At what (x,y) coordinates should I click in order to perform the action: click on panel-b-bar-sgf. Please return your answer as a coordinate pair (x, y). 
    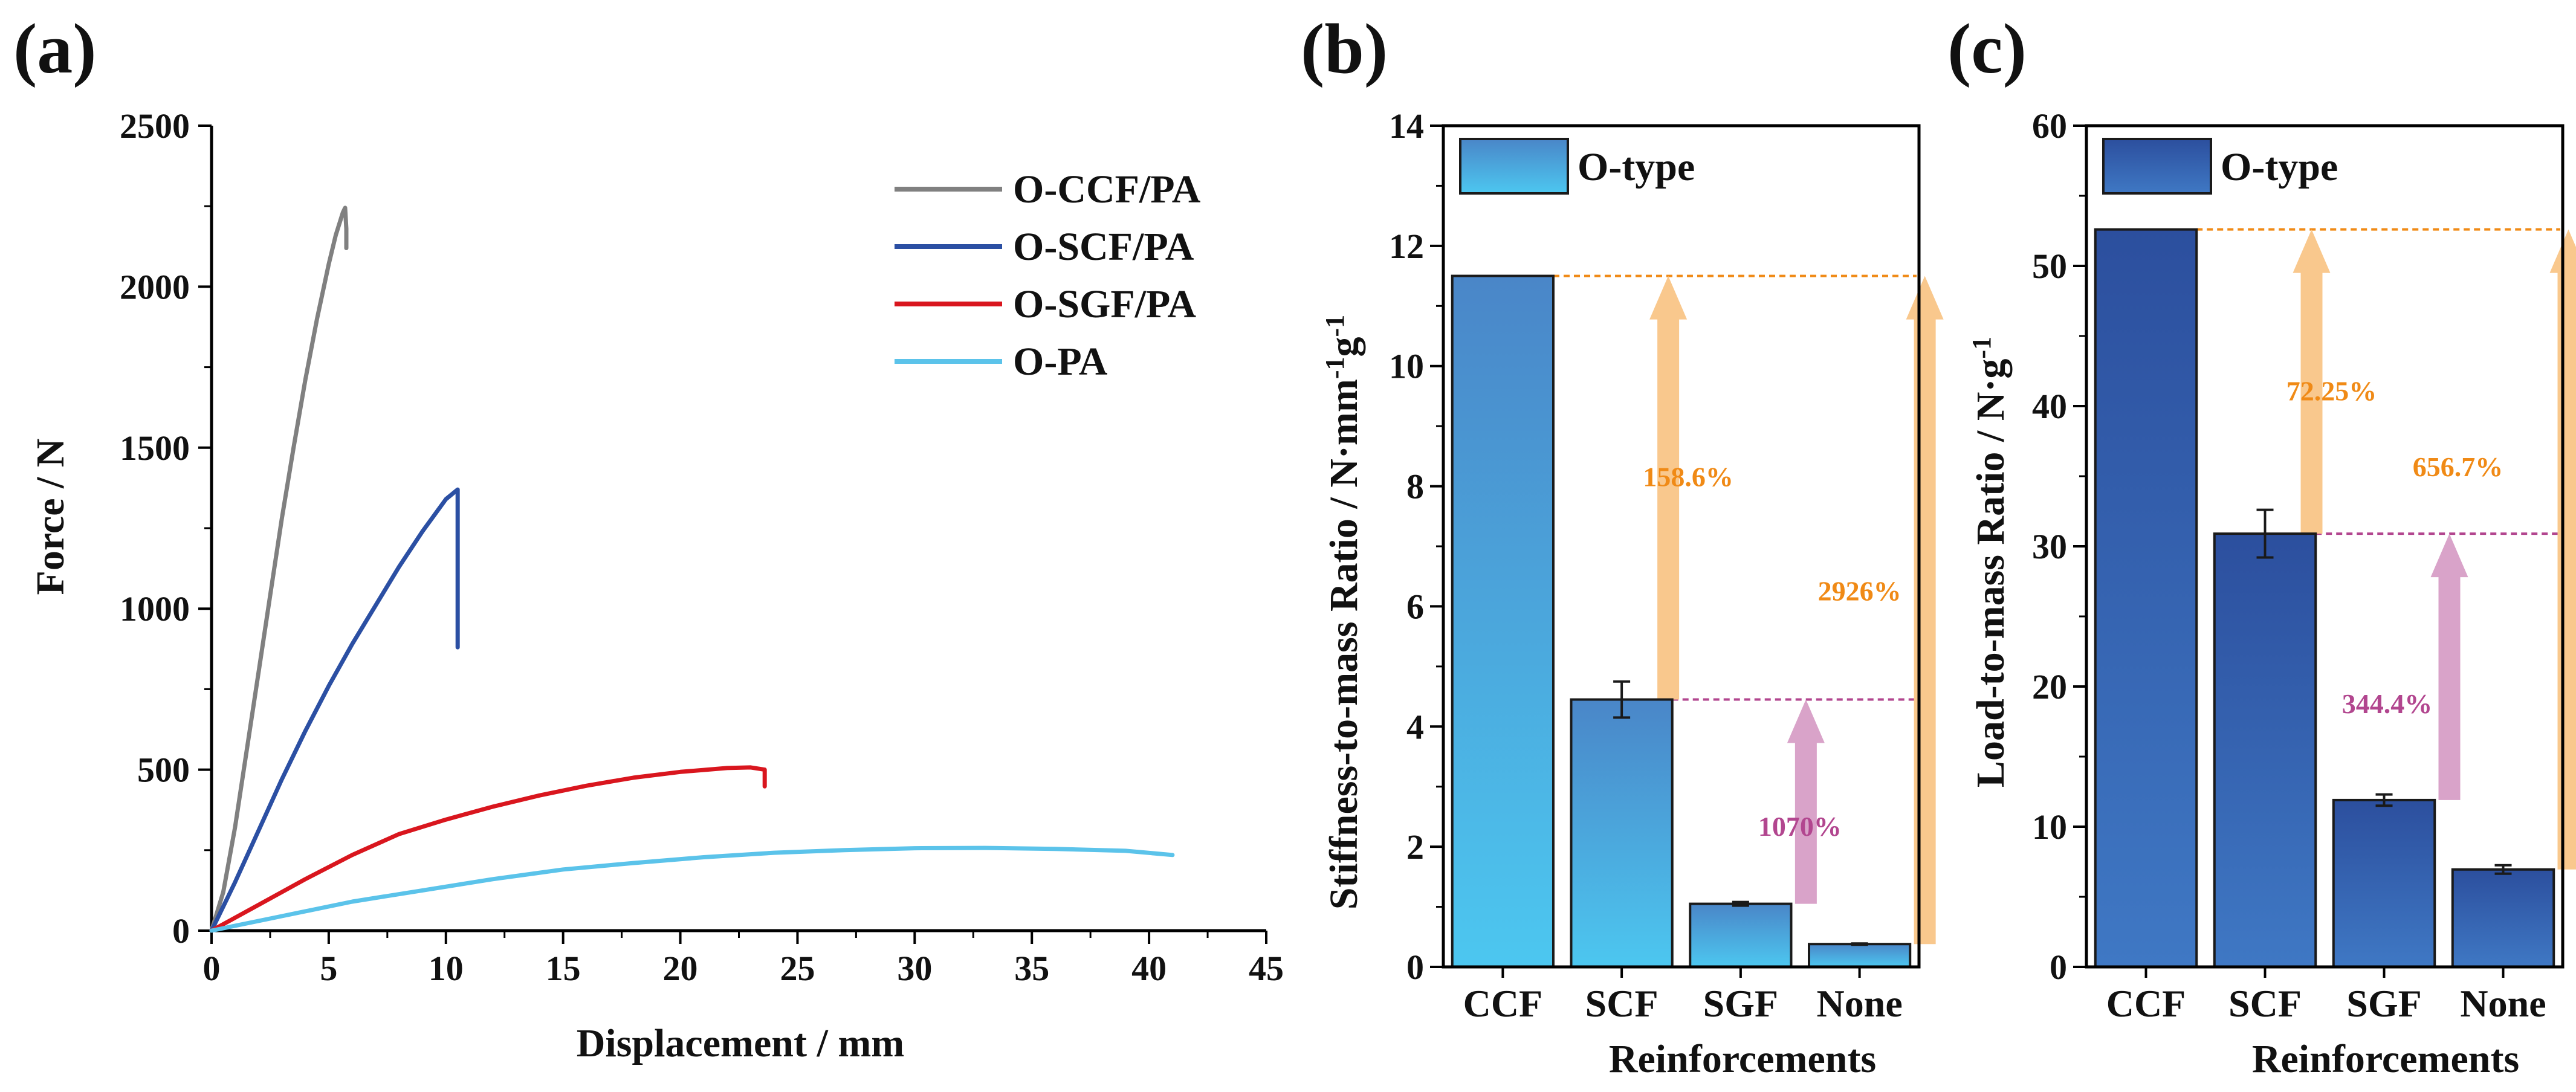
    Looking at the image, I should click on (1741, 935).